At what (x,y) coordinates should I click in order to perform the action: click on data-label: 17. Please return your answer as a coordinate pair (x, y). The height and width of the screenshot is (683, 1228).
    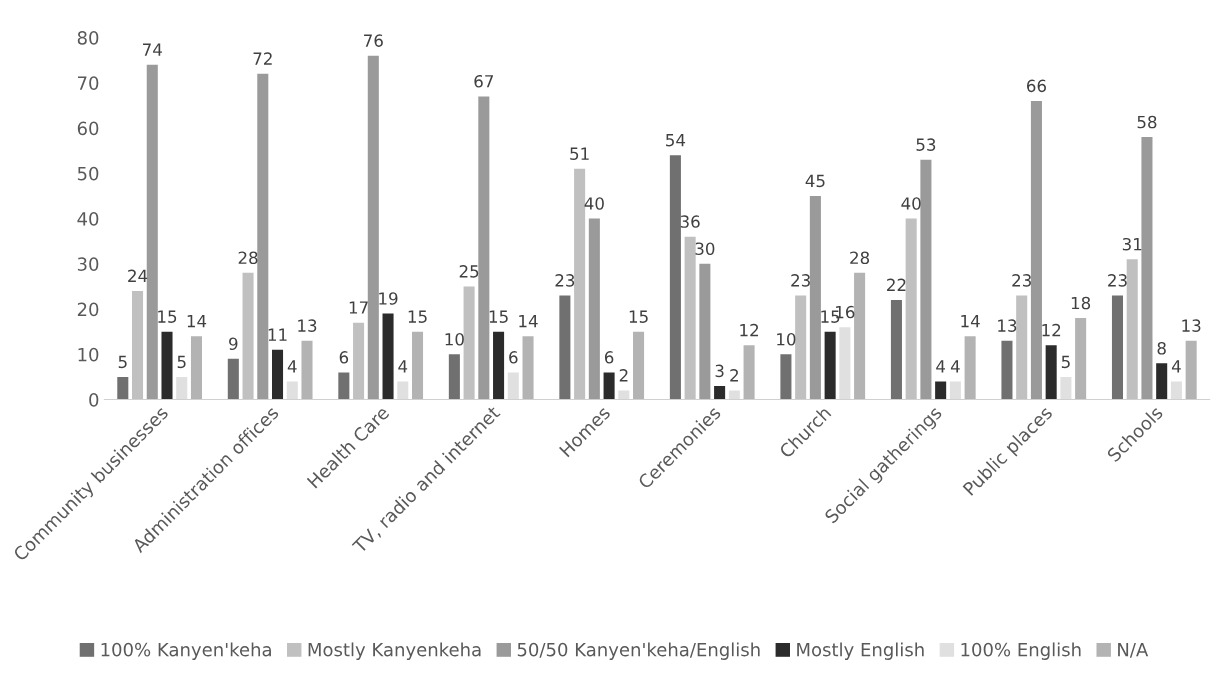
    Looking at the image, I should click on (358, 307).